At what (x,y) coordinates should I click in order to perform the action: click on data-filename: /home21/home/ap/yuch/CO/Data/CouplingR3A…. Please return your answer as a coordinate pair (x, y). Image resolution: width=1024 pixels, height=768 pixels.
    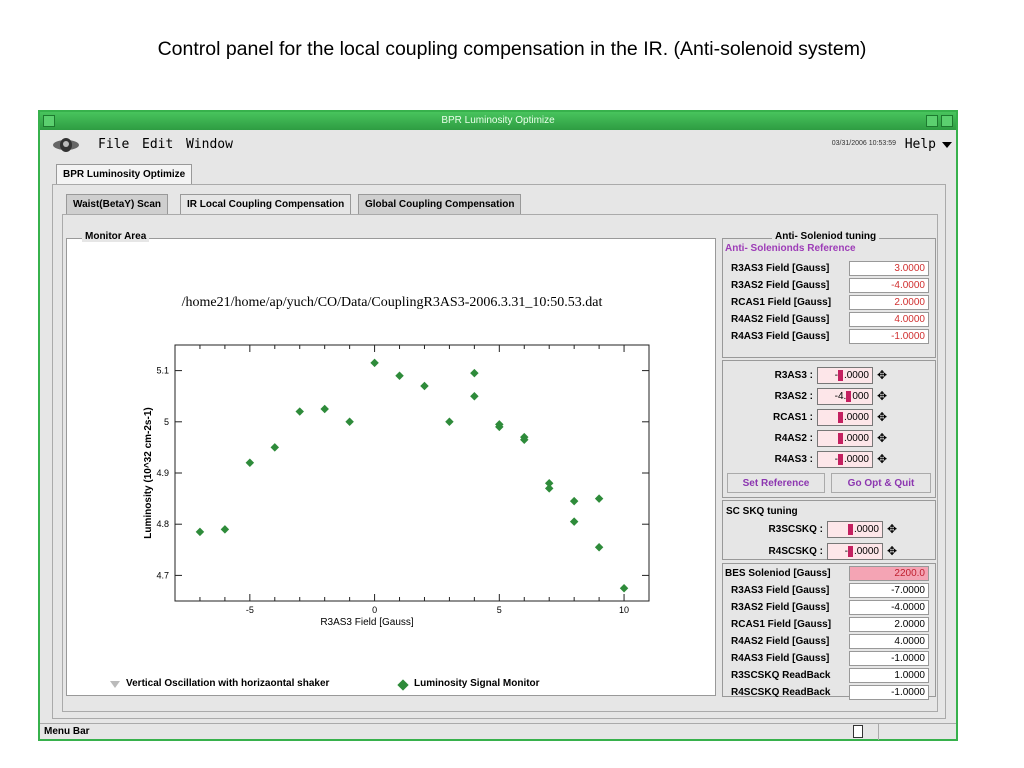
    Looking at the image, I should click on (392, 302).